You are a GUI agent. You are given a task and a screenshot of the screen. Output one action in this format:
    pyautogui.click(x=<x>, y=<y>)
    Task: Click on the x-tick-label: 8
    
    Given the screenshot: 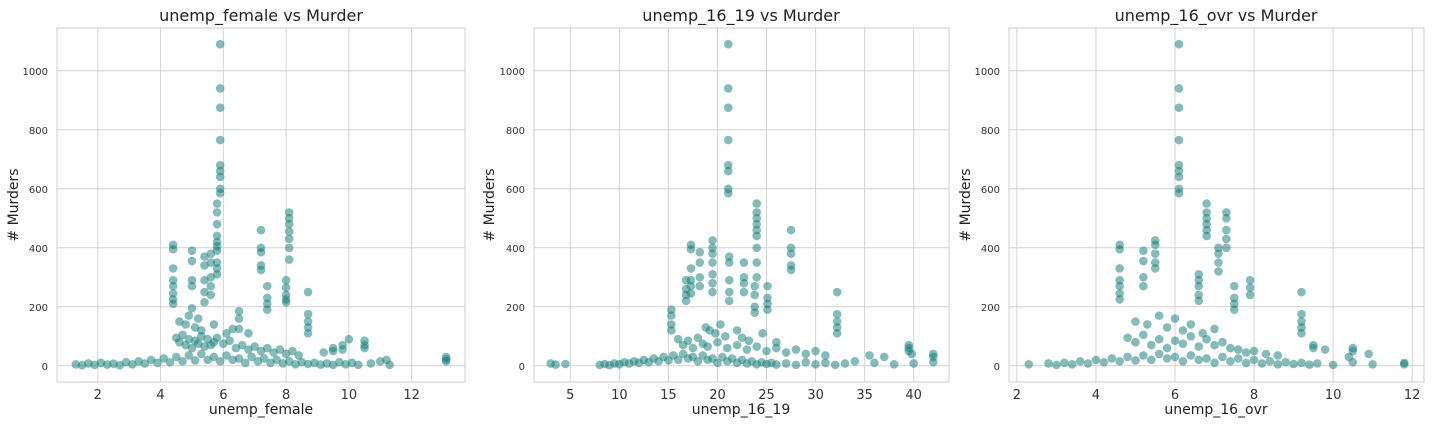 What is the action you would take?
    pyautogui.click(x=286, y=395)
    